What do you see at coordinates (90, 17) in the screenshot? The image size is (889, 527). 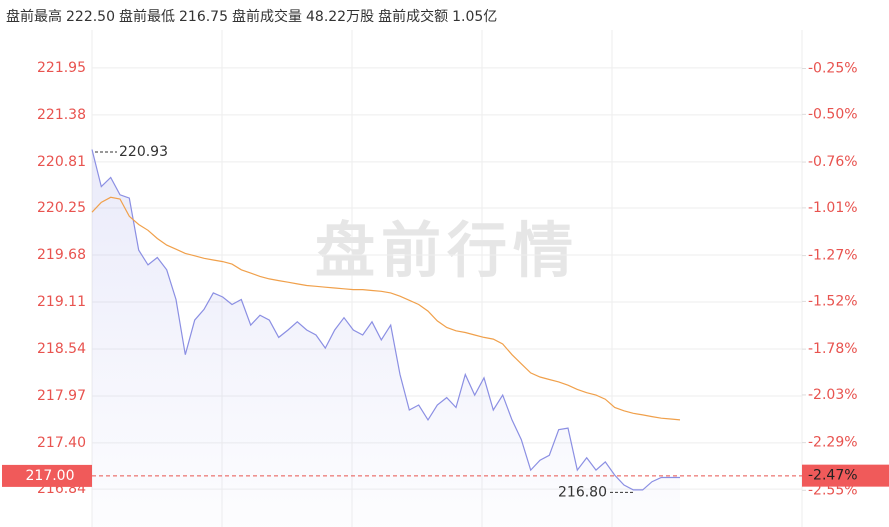 I see `header-value: 222.50` at bounding box center [90, 17].